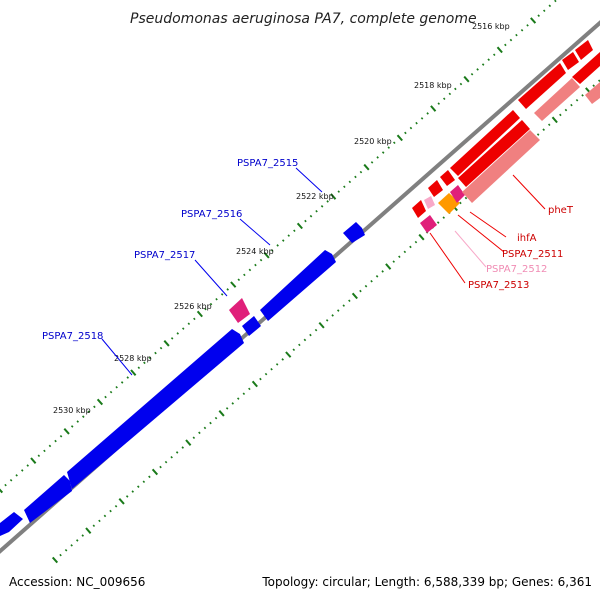 This screenshot has width=600, height=600. I want to click on tick-label-2516: 2516 kbp, so click(491, 26).